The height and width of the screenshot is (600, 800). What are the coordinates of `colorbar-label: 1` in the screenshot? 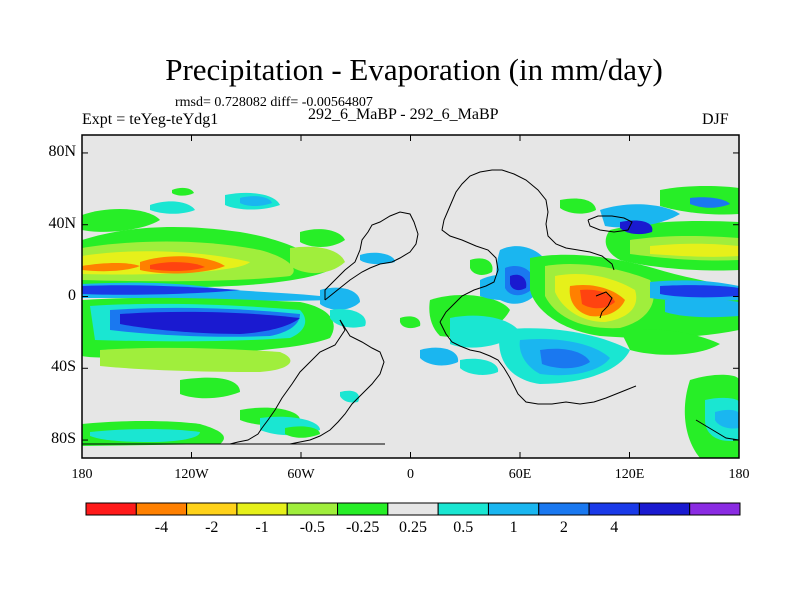 It's located at (513, 527).